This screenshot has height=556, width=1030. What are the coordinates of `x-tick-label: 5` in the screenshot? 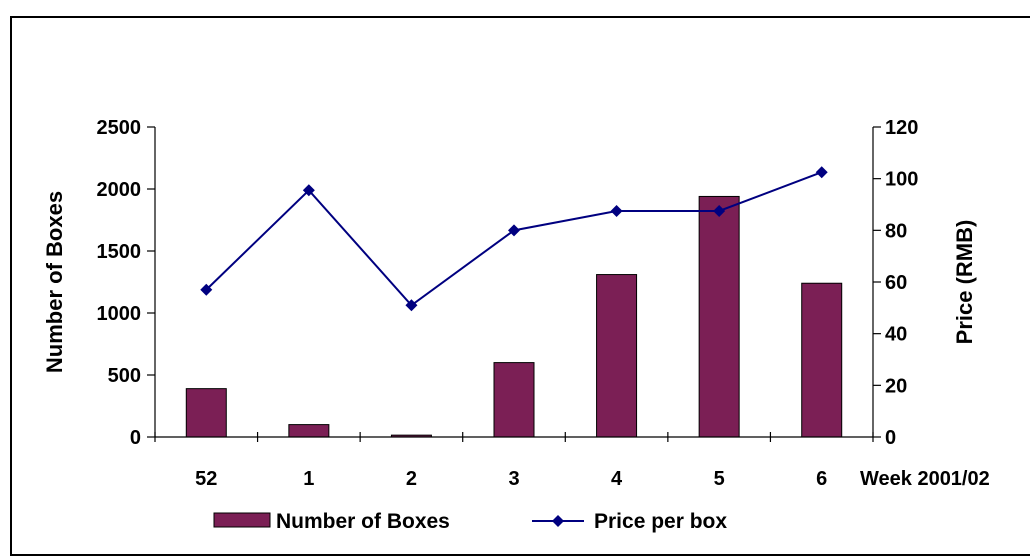 It's located at (719, 479).